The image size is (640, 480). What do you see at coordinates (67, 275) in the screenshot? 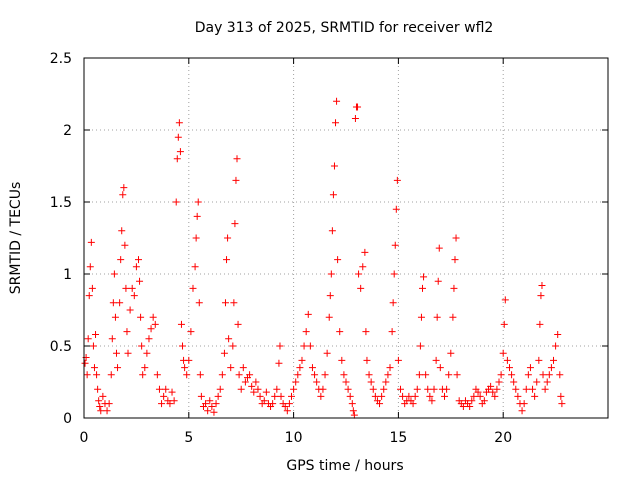
I see `y-tick-label: 1` at bounding box center [67, 275].